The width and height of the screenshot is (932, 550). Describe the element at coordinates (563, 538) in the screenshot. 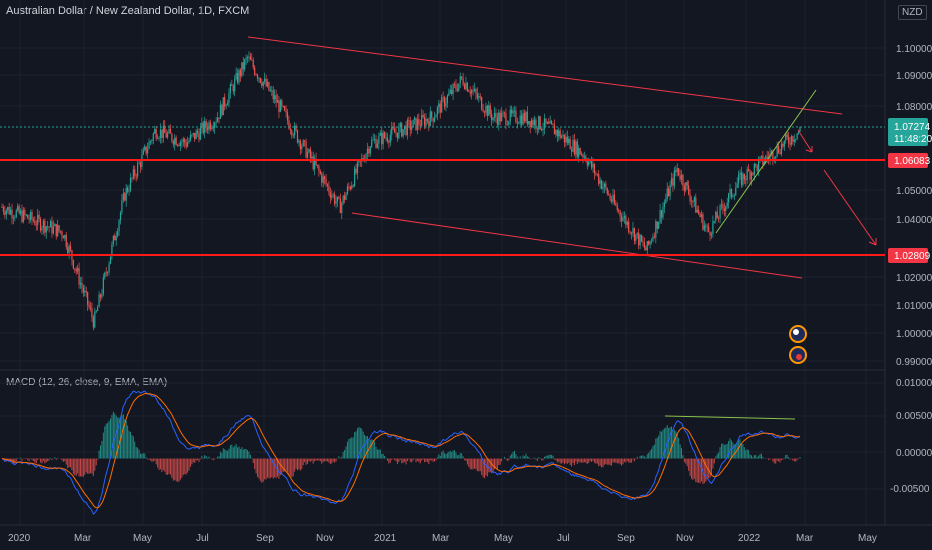

I see `time-label: Jul` at that location.